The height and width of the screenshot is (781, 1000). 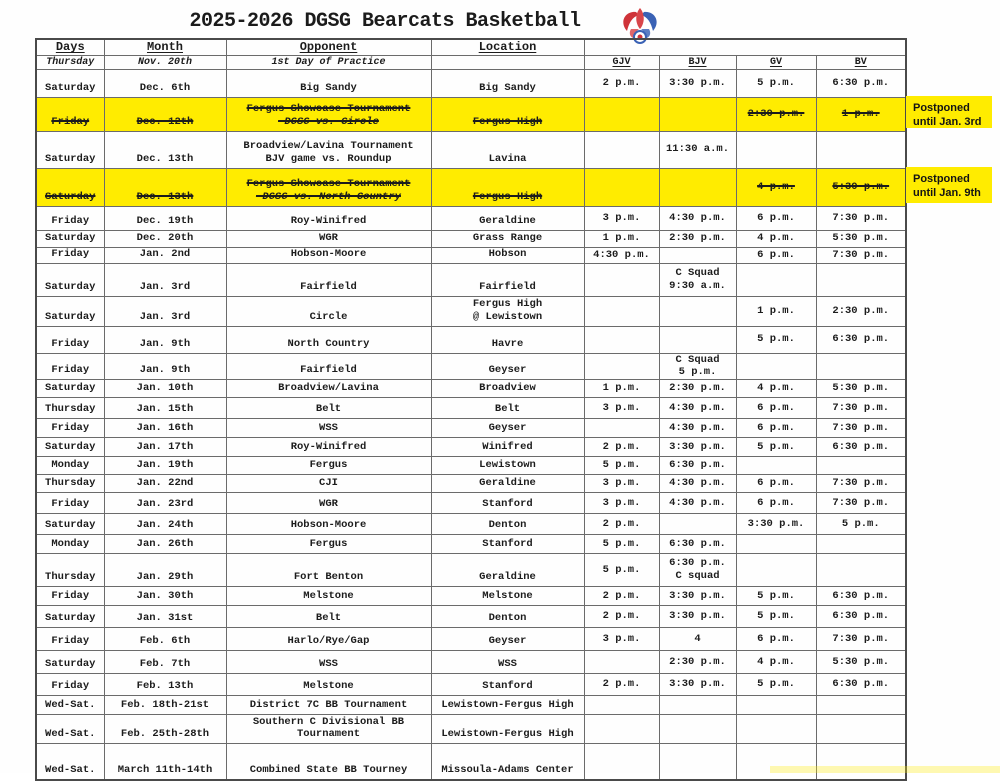 I want to click on month-cell: Jan. 2nd, so click(x=165, y=255).